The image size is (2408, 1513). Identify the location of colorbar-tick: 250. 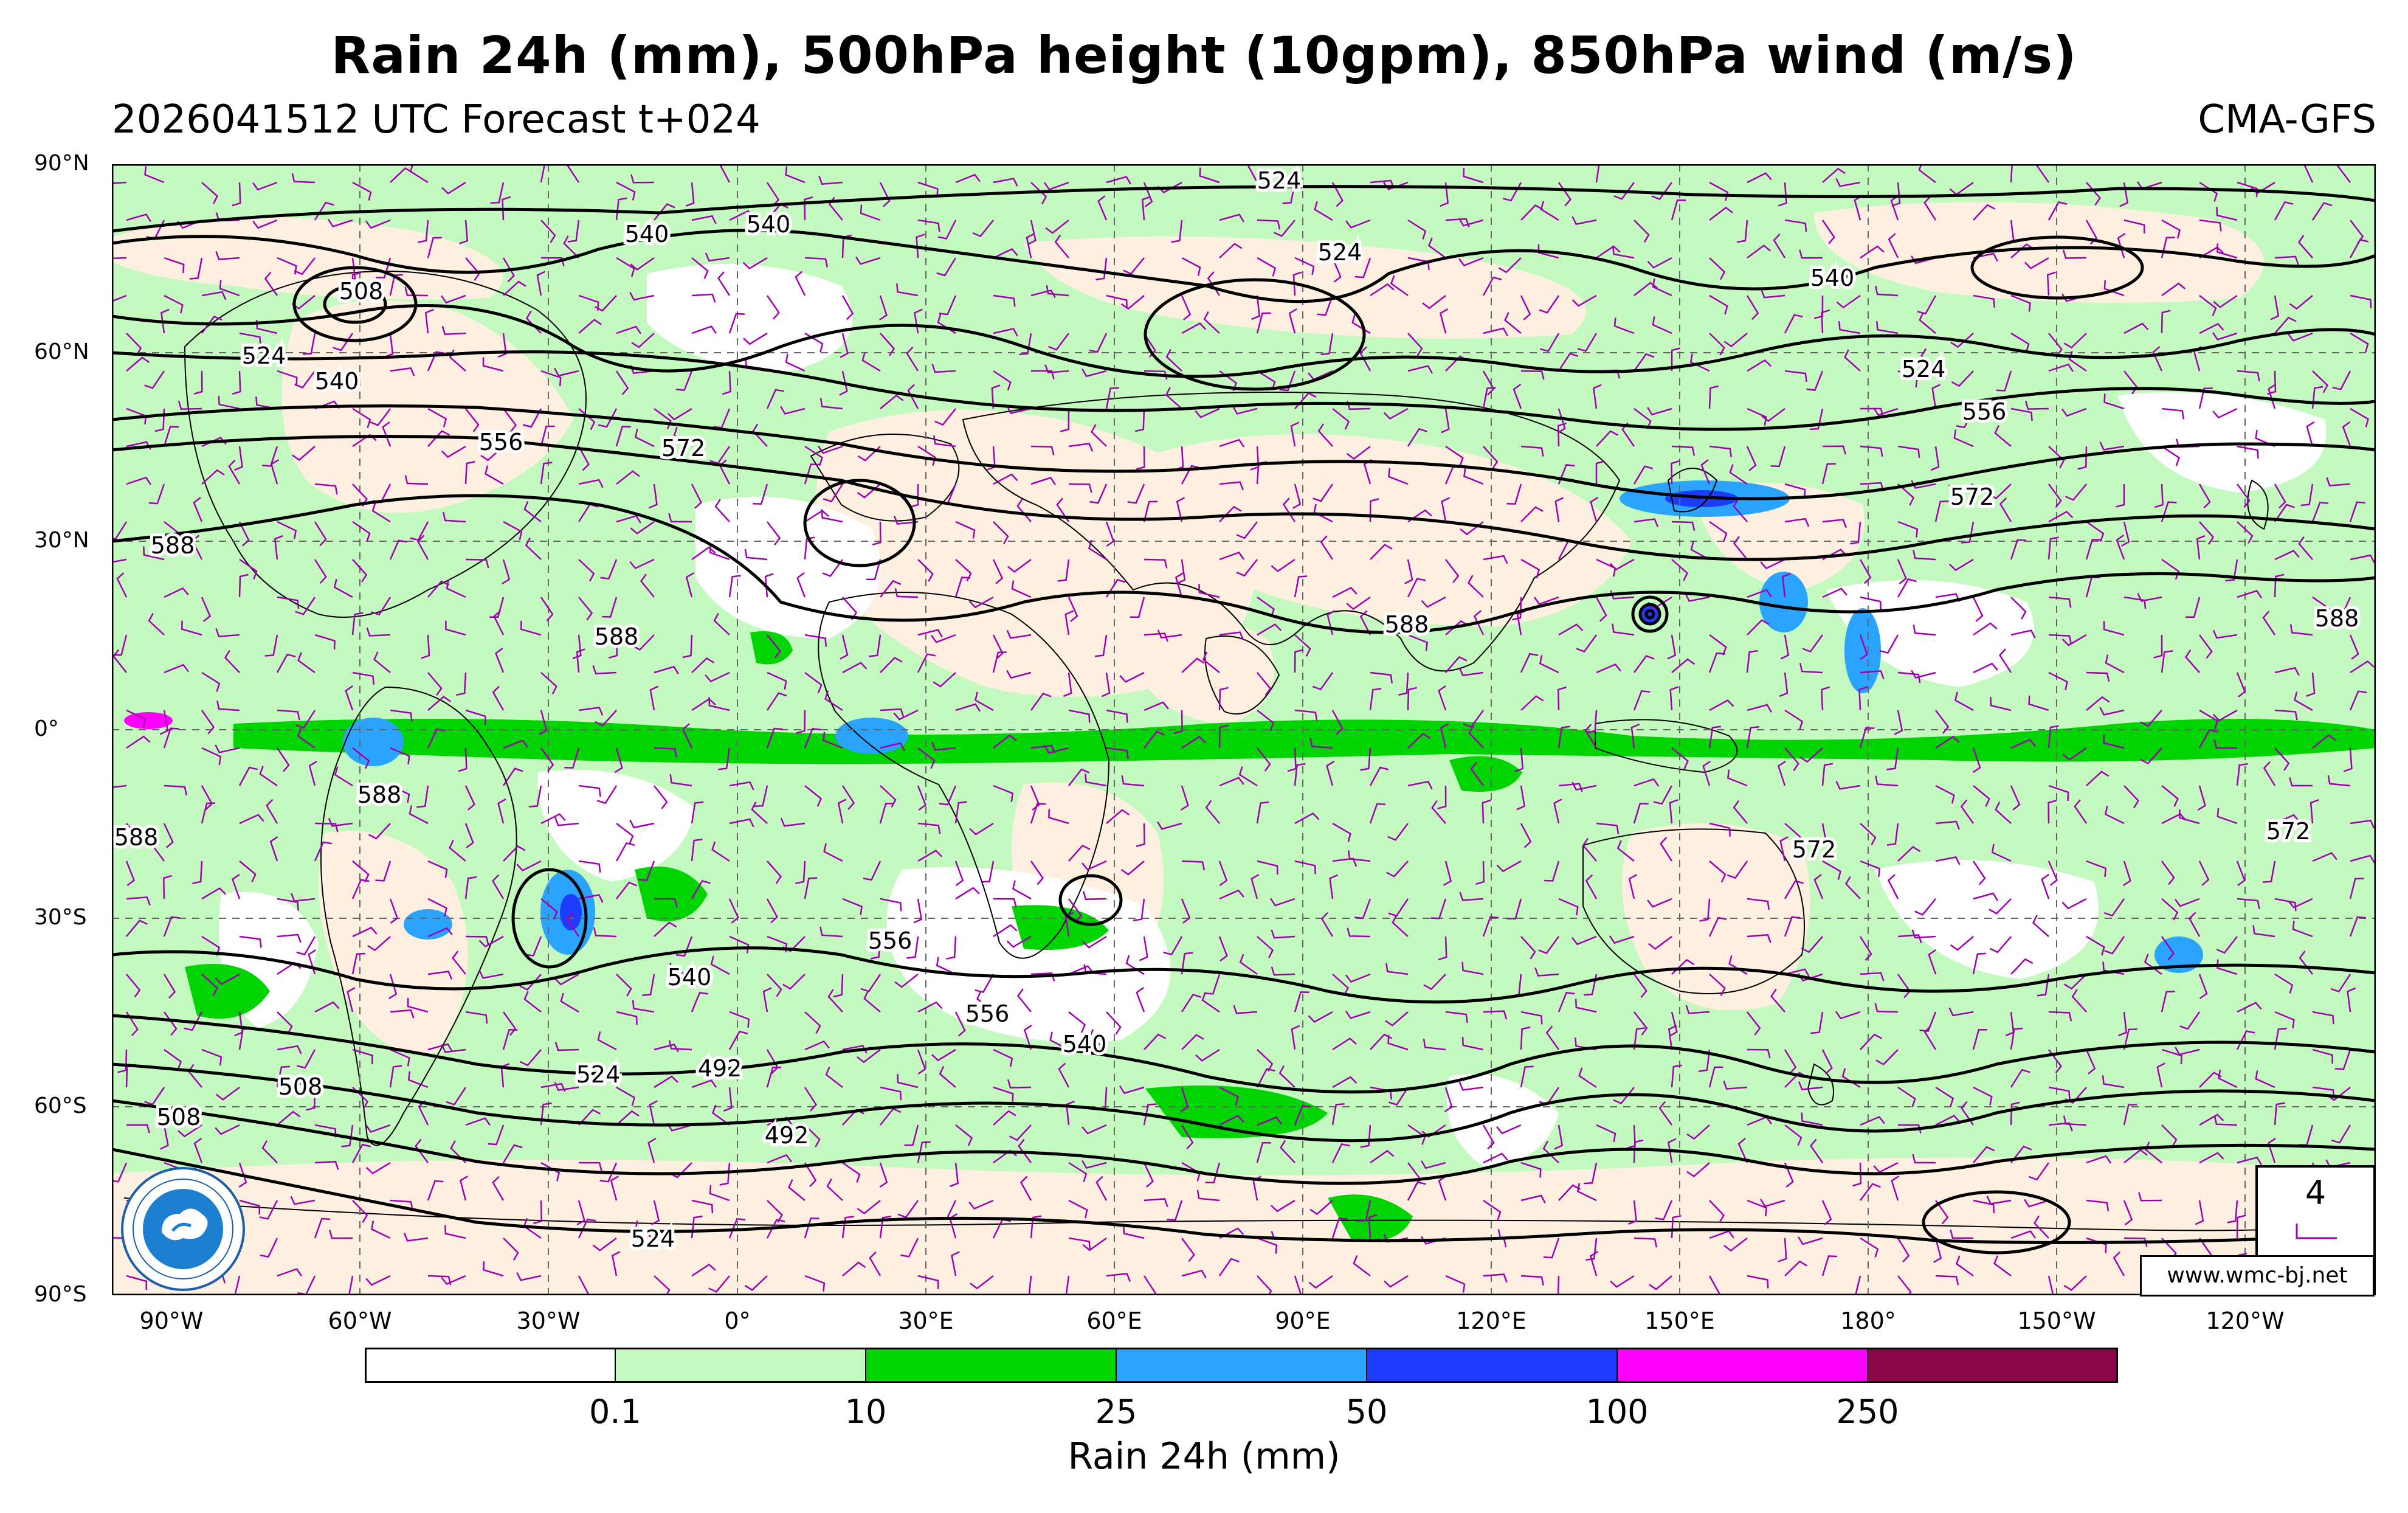
(1867, 1412).